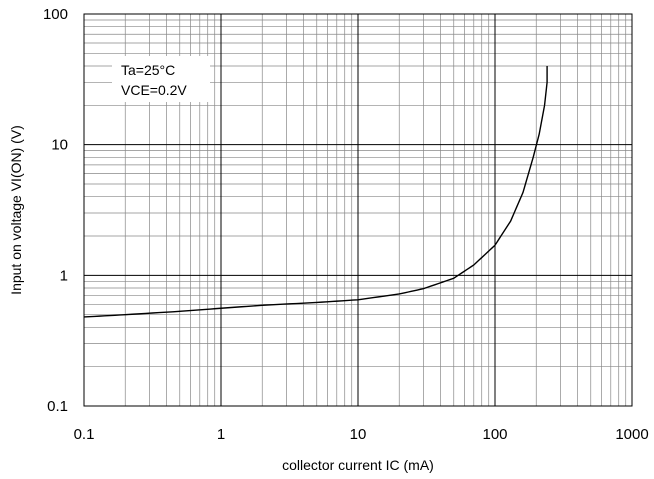  Describe the element at coordinates (221, 434) in the screenshot. I see `x-tick-label: 1` at that location.